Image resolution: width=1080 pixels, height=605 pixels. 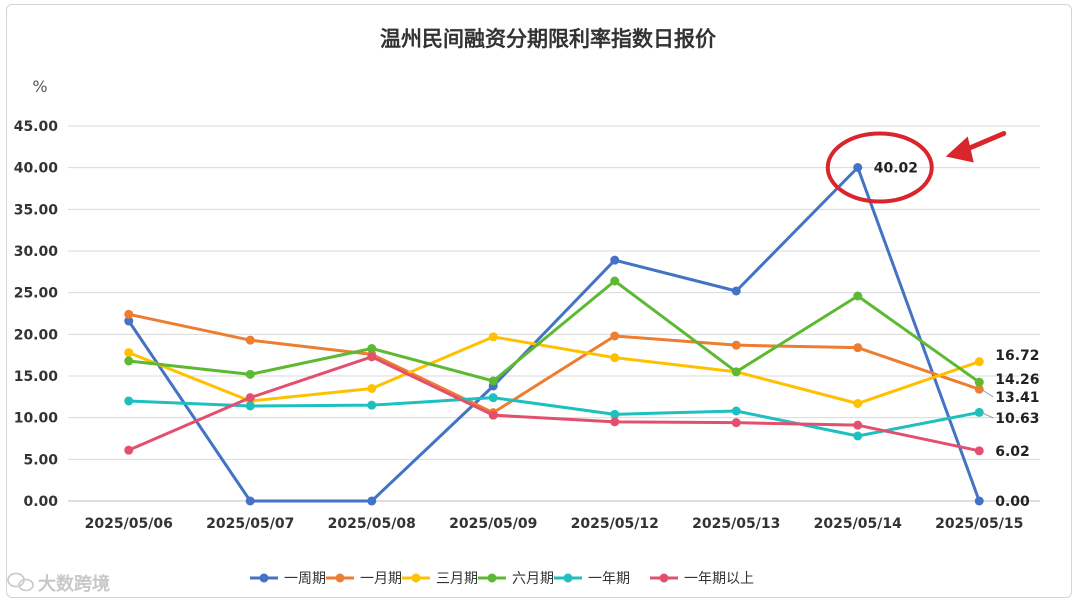 What do you see at coordinates (533, 579) in the screenshot?
I see `legend-label: 六月期` at bounding box center [533, 579].